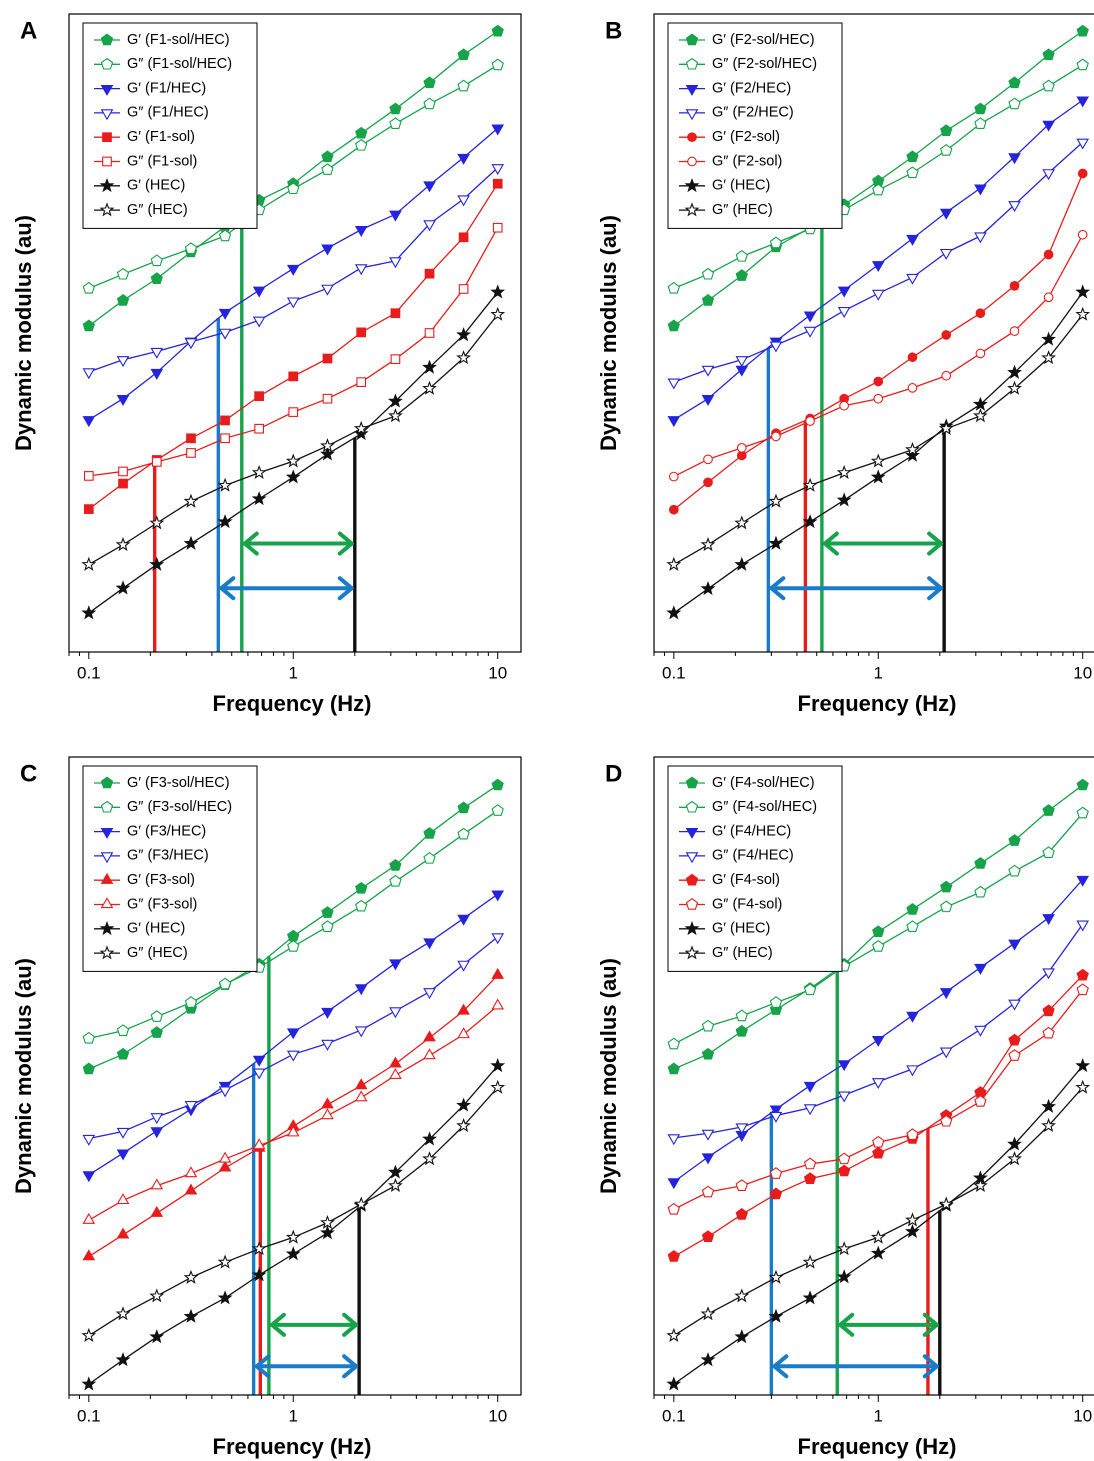  I want to click on legend-label: G′ (F1-sol), so click(161, 137).